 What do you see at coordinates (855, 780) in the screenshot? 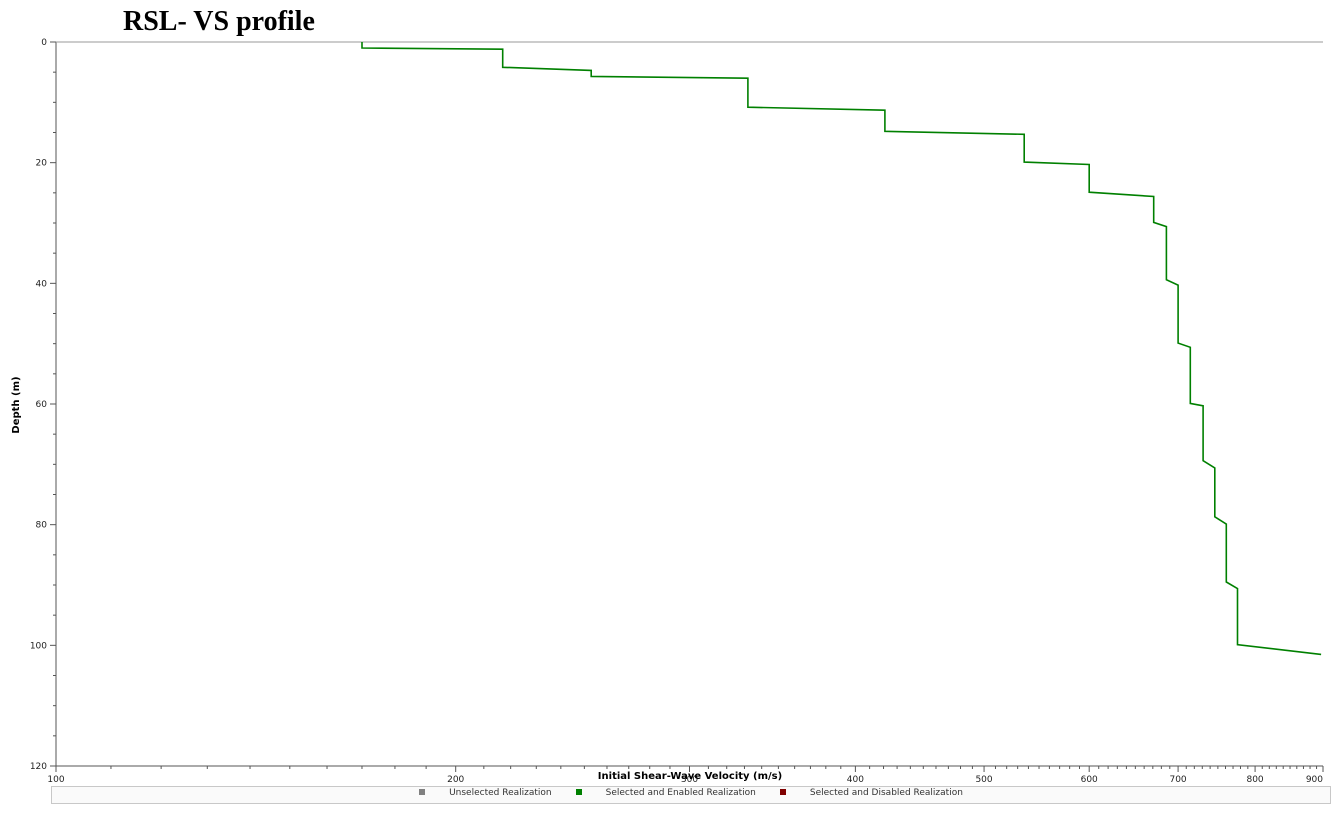
I see `x-tick-label: 400` at bounding box center [855, 780].